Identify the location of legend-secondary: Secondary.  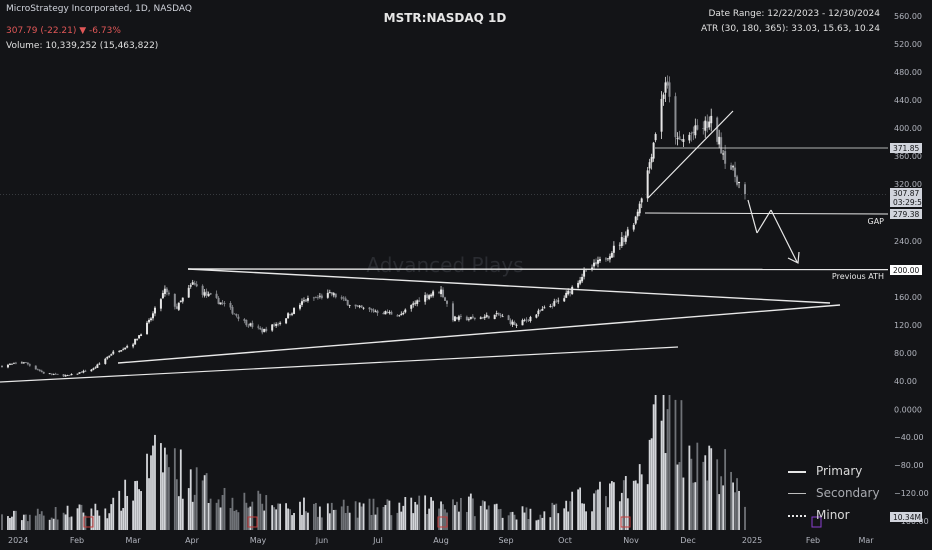
(834, 493).